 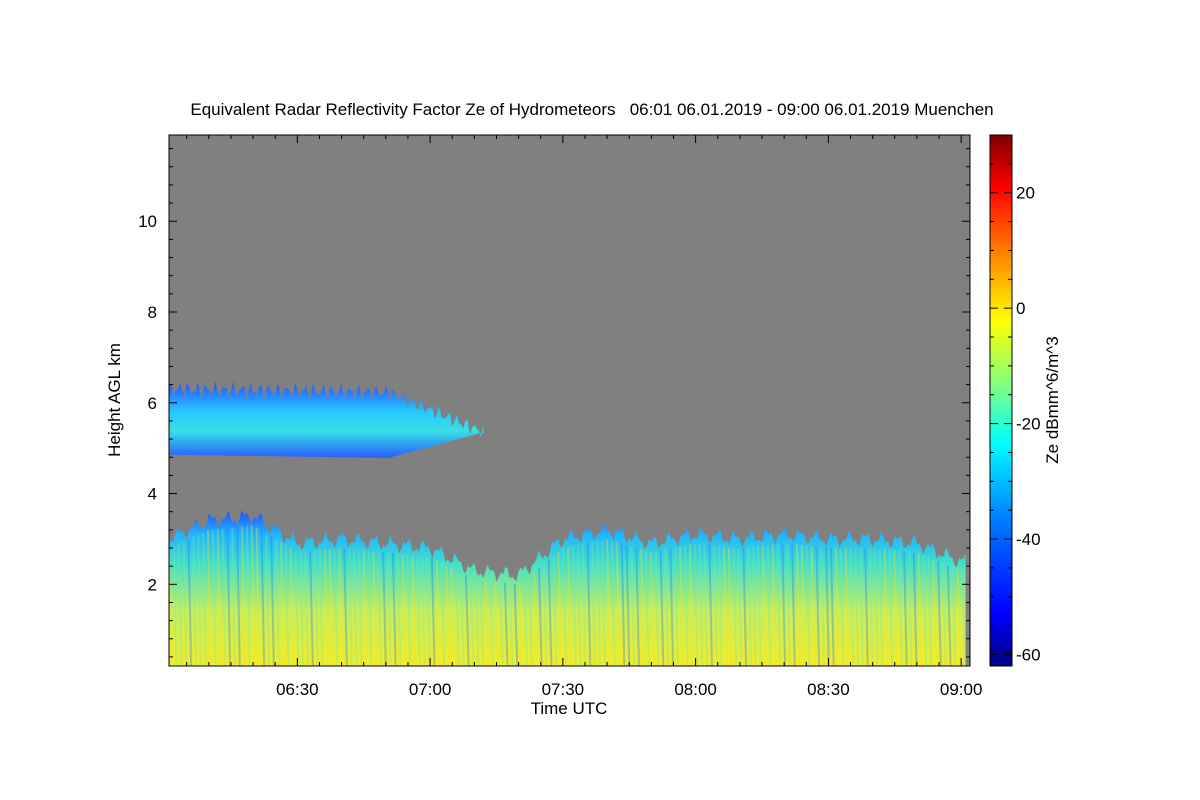 I want to click on x-tick-label: 08:00, so click(x=695, y=689).